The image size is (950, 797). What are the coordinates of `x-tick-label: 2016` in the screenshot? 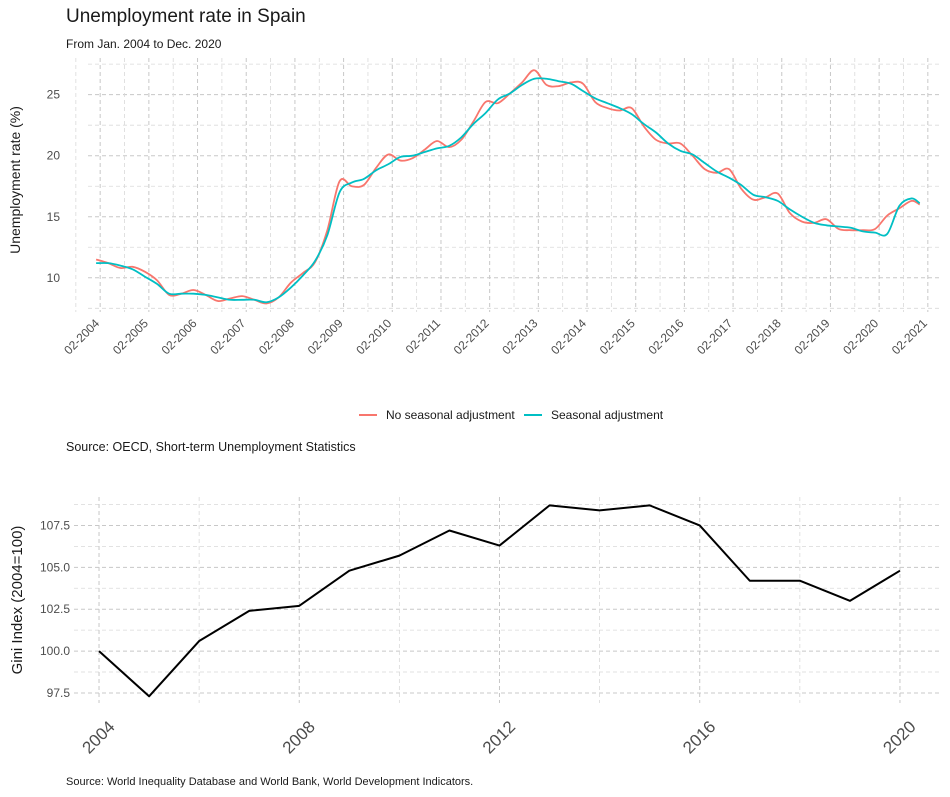 It's located at (699, 737).